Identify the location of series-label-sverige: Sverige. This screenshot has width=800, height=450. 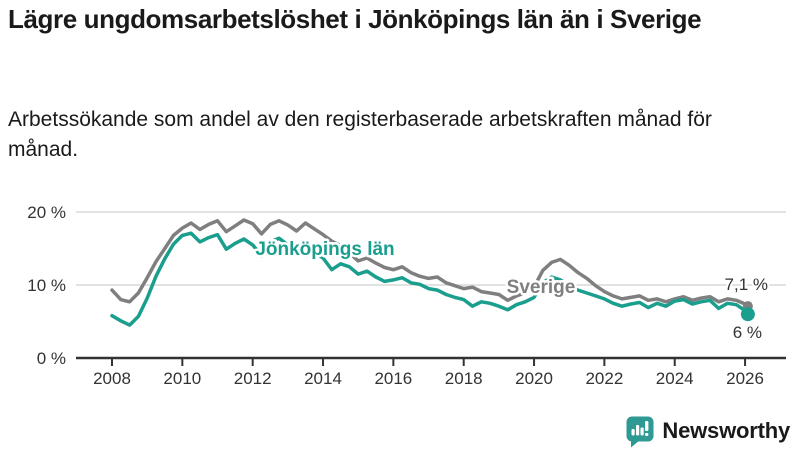
(541, 287).